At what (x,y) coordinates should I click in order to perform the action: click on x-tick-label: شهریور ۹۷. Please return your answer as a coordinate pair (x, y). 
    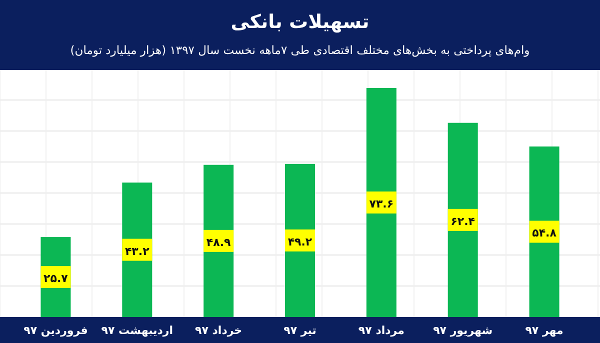
    Looking at the image, I should click on (463, 330).